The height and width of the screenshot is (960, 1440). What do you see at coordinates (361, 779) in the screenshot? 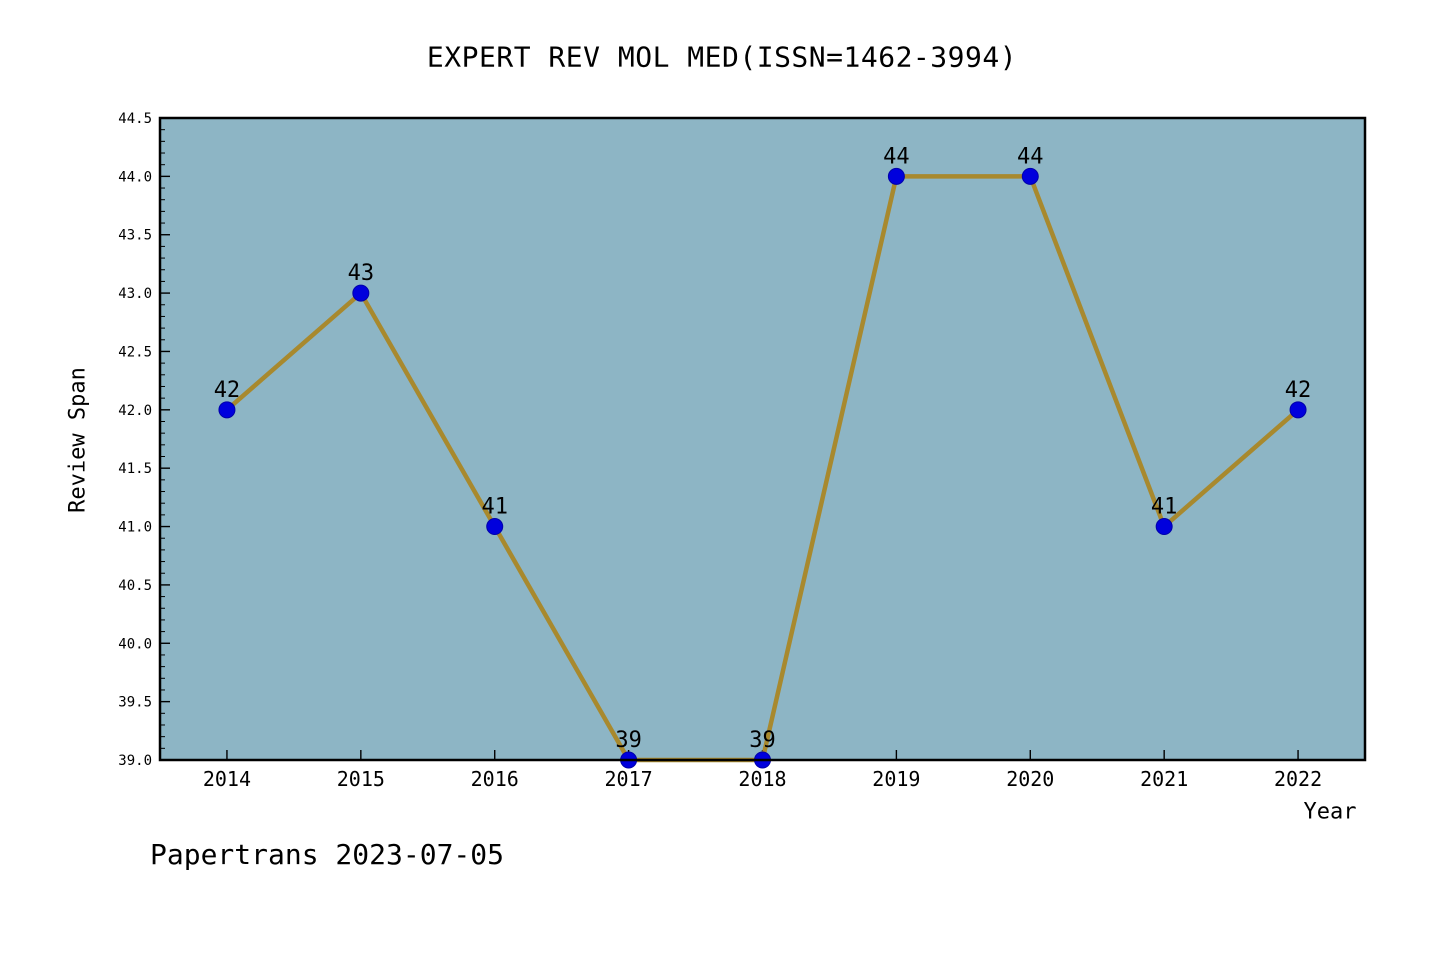
I see `x-tick-label: 2015` at bounding box center [361, 779].